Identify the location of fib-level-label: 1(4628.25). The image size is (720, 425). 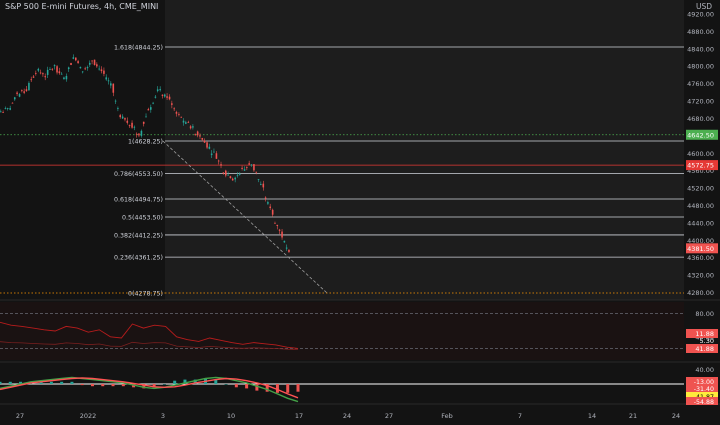
(145, 141).